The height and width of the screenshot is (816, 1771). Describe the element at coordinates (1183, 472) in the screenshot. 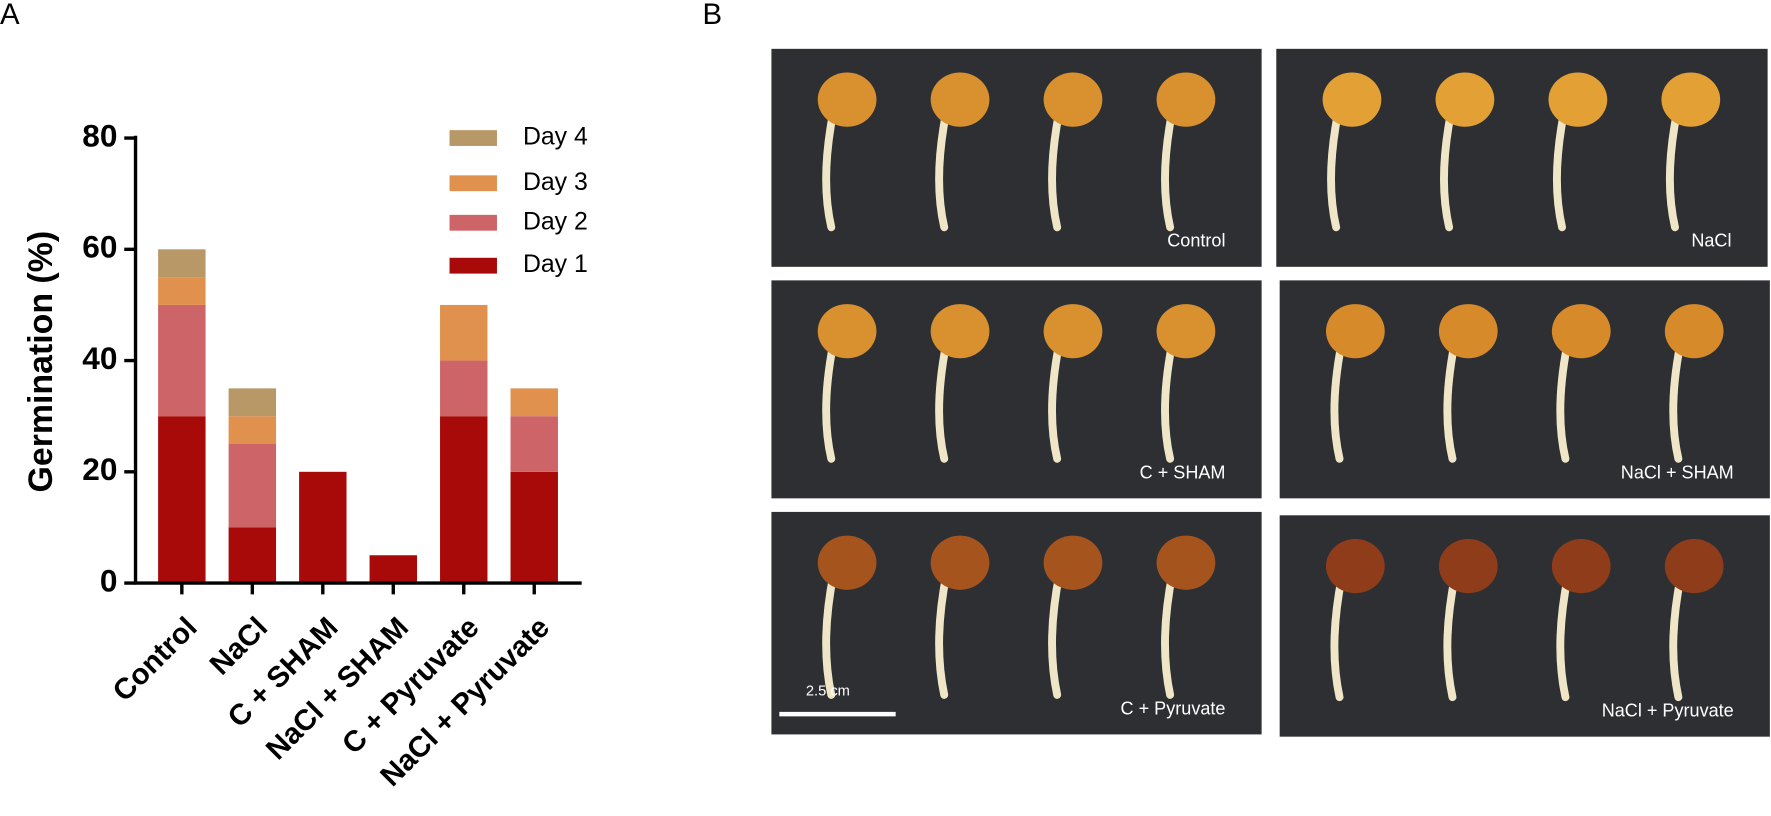

I see `photo-label: C + SHAM` at that location.